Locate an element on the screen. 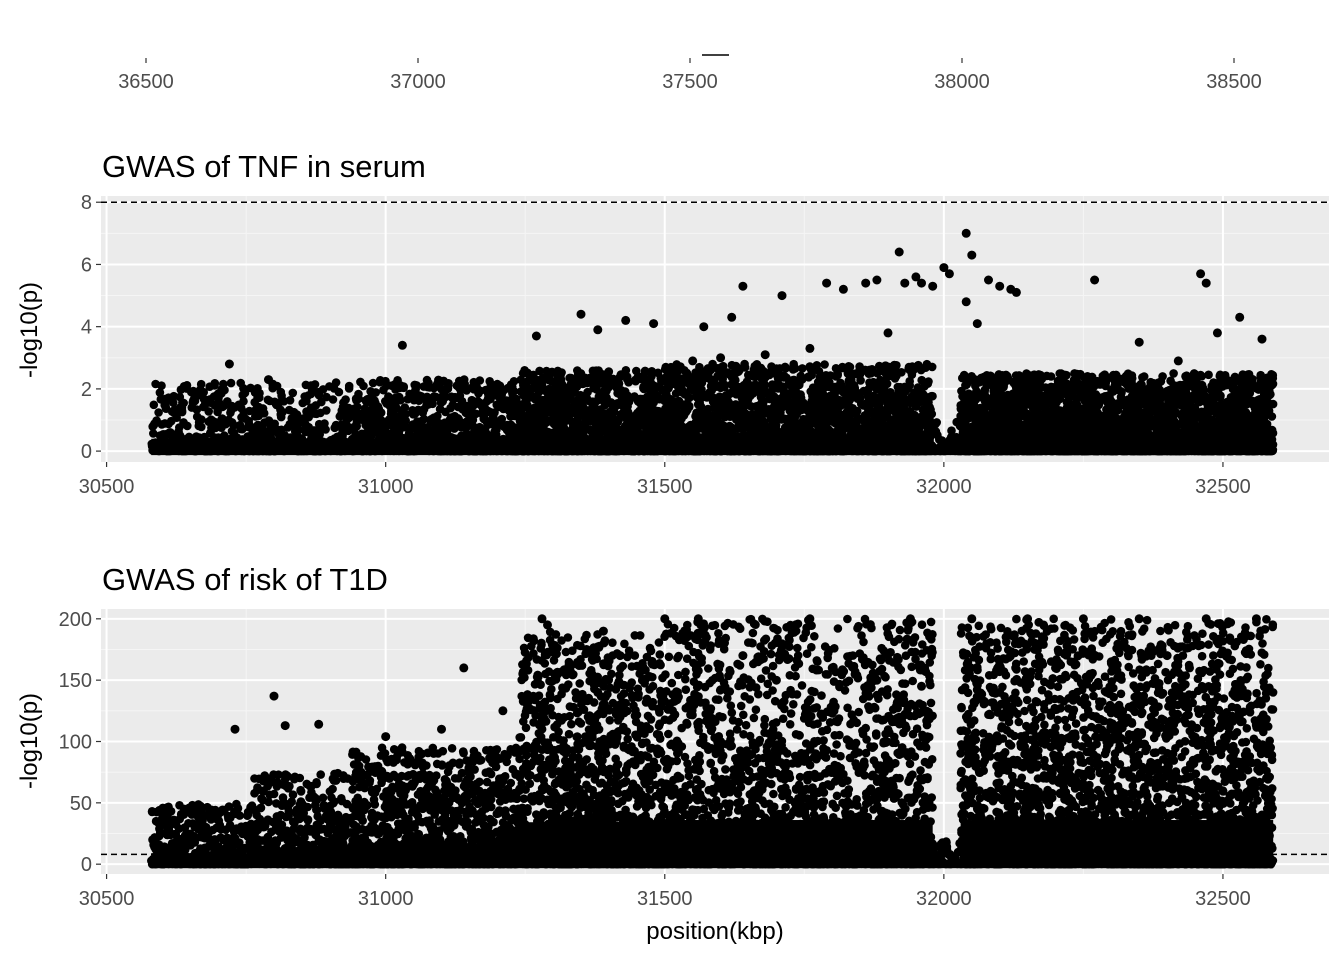 The image size is (1344, 960). top-strip-tick-4: 38500 is located at coordinates (1234, 75).